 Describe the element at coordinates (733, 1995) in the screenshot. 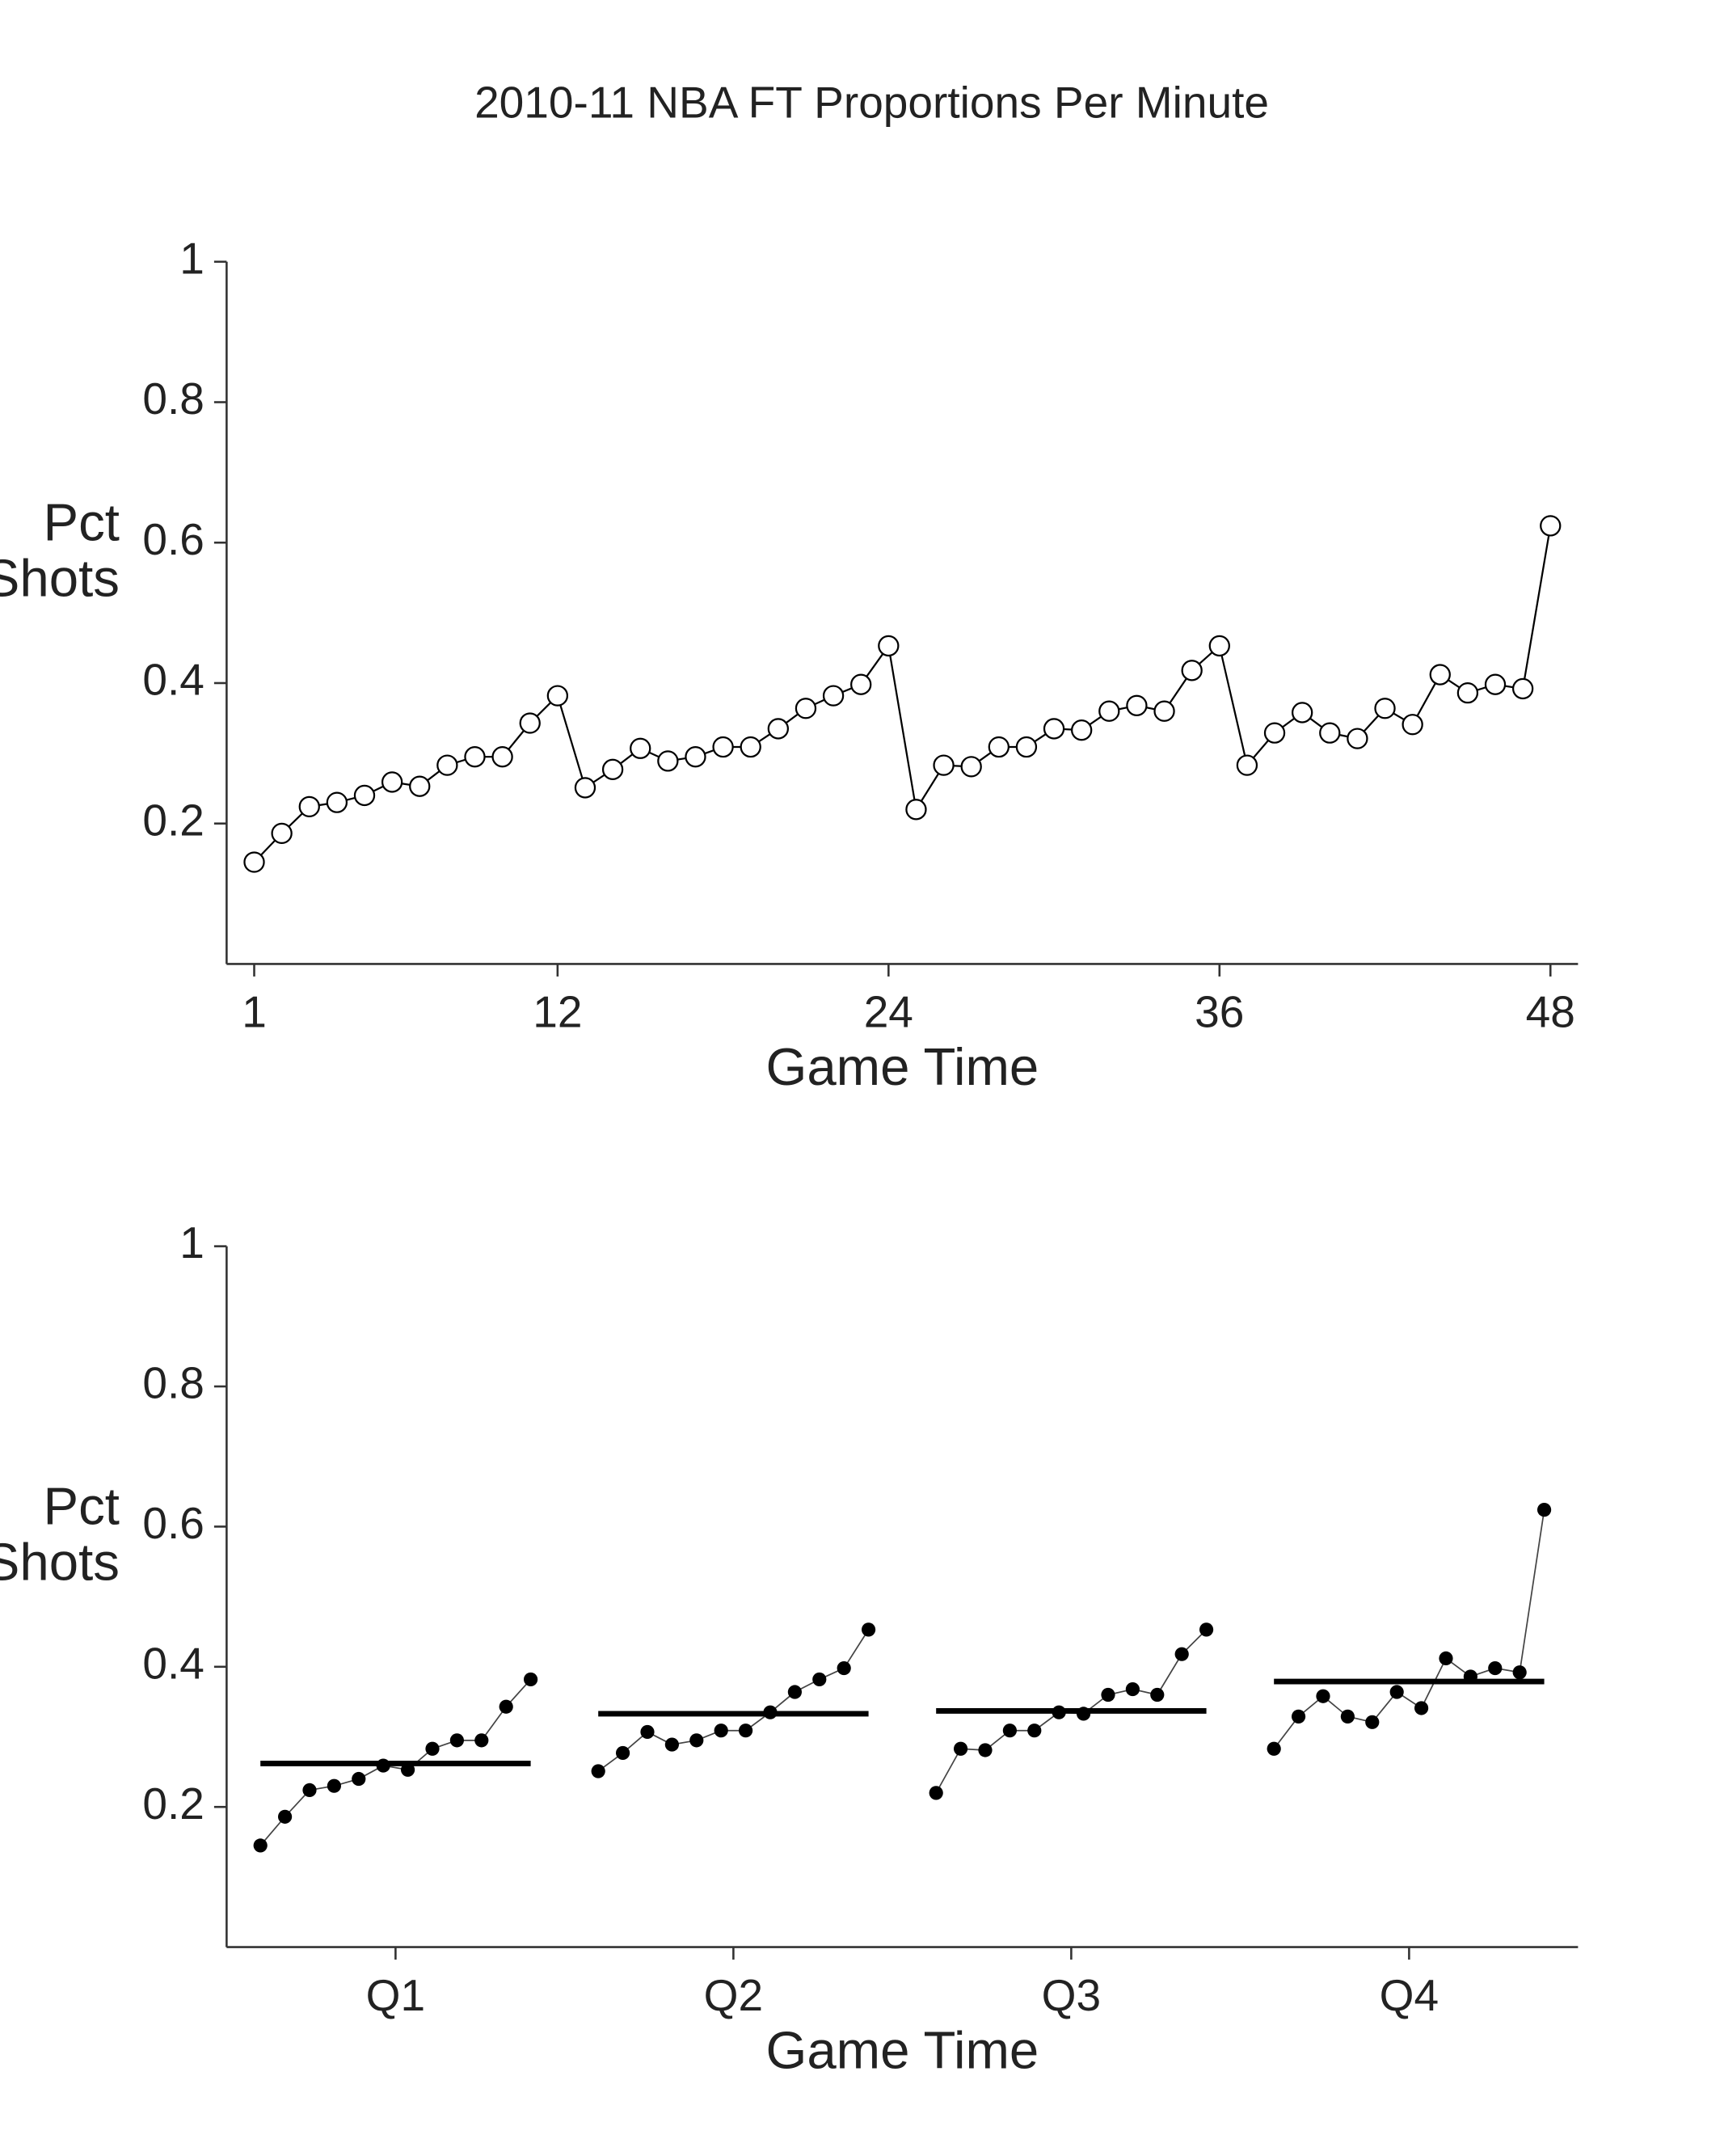

I see `x-tick-label: Q2` at that location.